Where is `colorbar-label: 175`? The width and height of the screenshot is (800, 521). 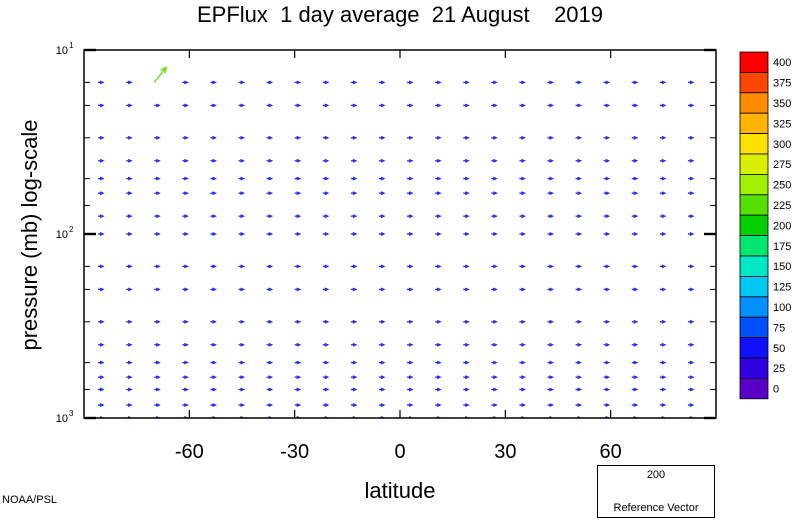
colorbar-label: 175 is located at coordinates (782, 247).